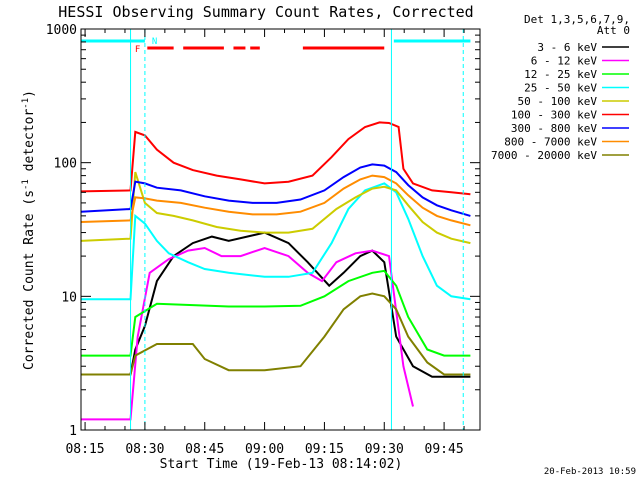 The image size is (640, 480). What do you see at coordinates (384, 449) in the screenshot?
I see `x-tick-label-5: 09:30` at bounding box center [384, 449].